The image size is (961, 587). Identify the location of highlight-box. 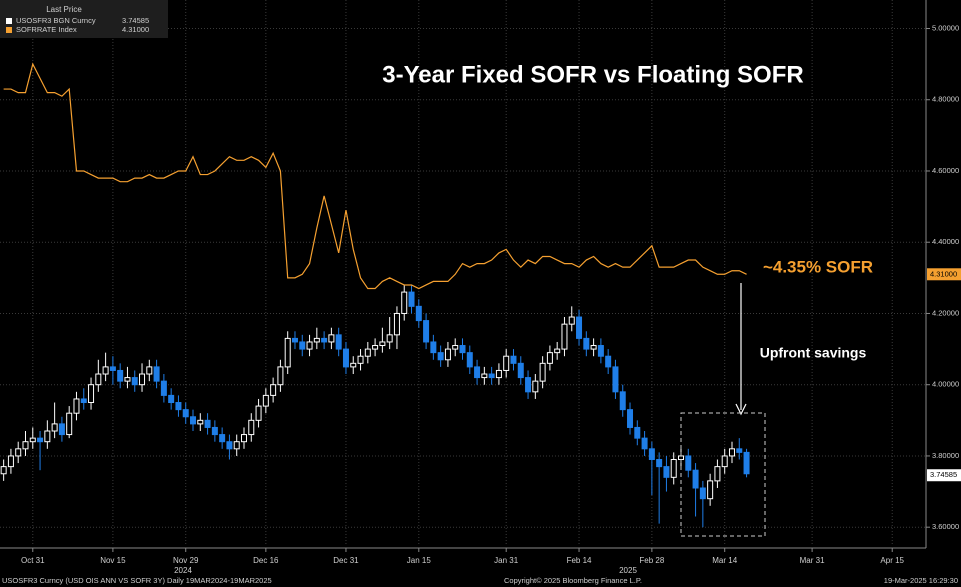
(723, 474).